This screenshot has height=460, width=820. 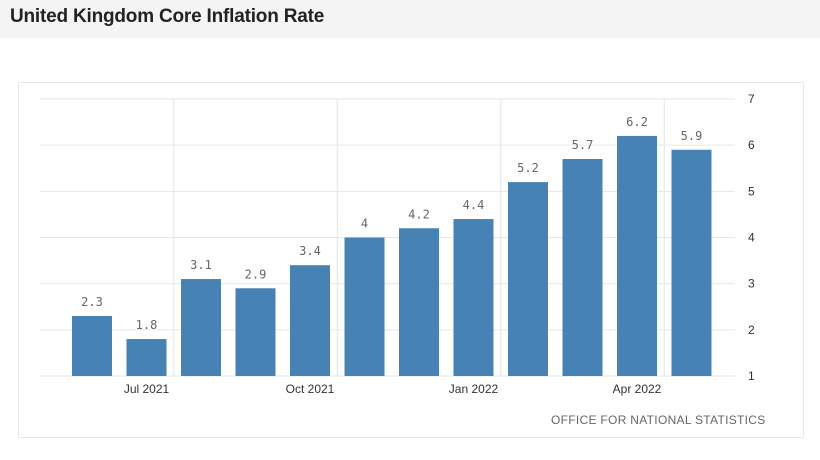 I want to click on y-axis: 1 2 3 4 5 6 7, so click(x=751, y=237).